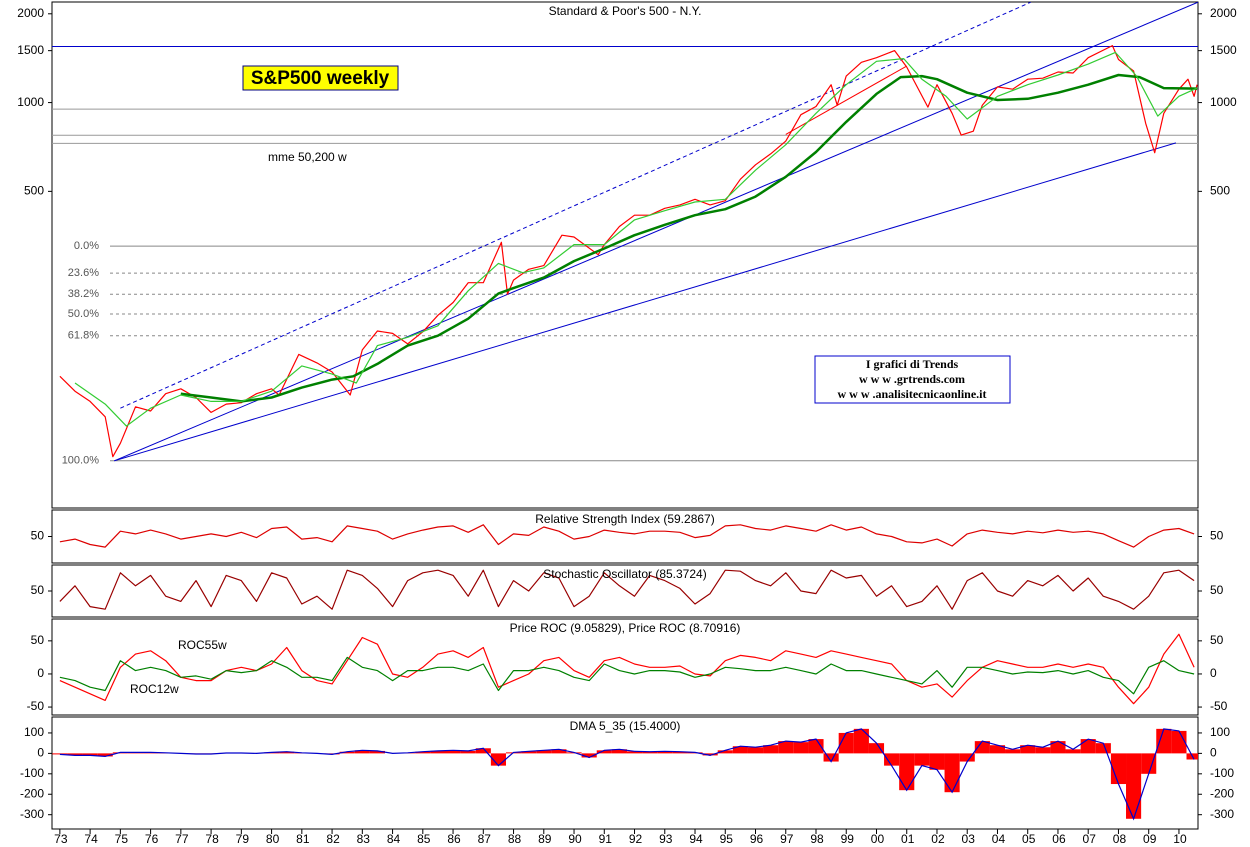  What do you see at coordinates (30, 13) in the screenshot?
I see `y-tick-label: 2000` at bounding box center [30, 13].